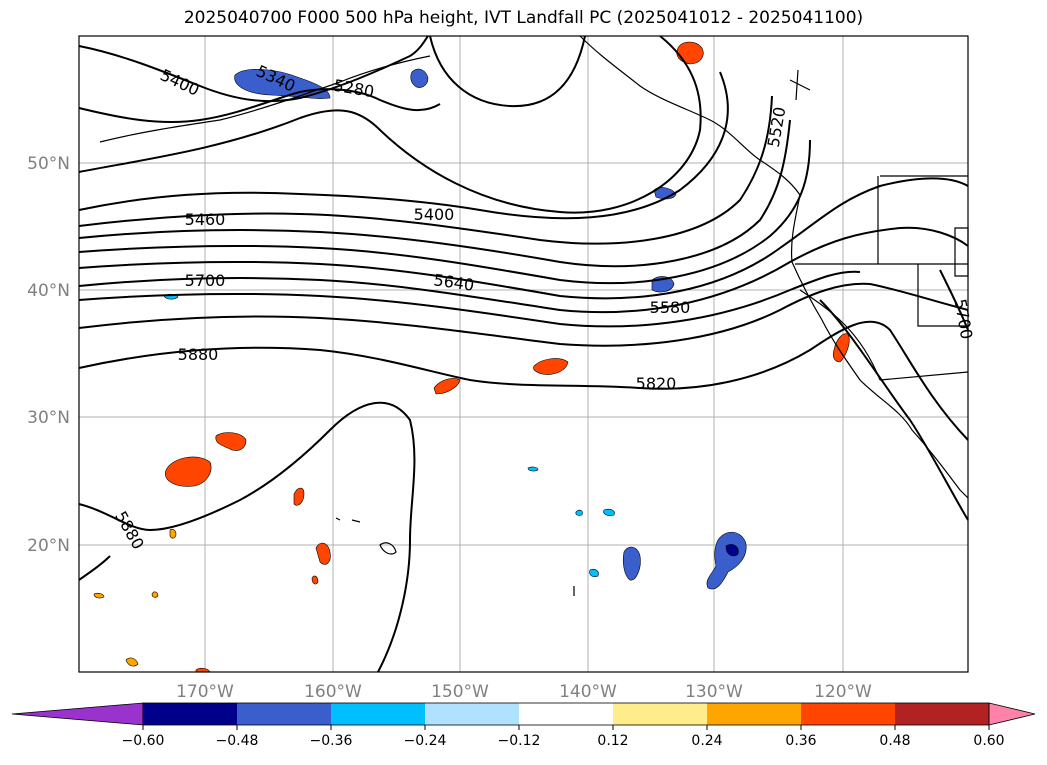  I want to click on border-us-mexico, so click(924, 376).